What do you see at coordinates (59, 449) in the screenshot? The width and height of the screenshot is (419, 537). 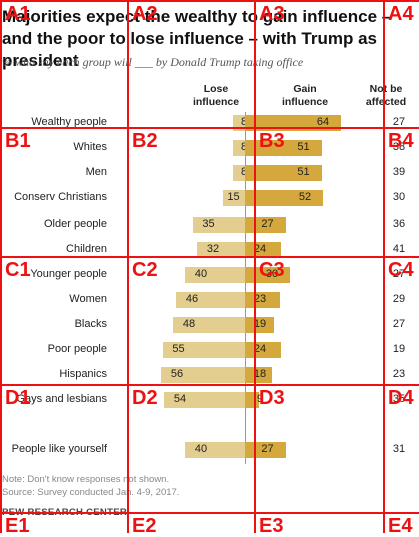 I see `category-label: People like yourself` at bounding box center [59, 449].